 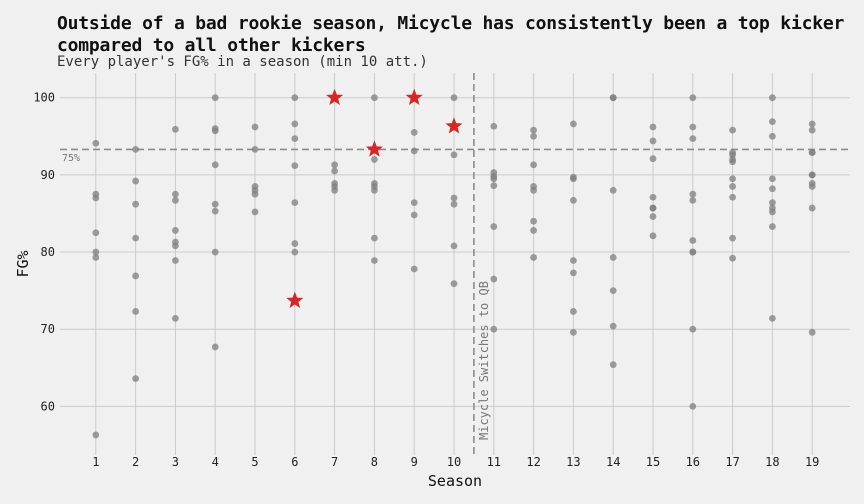 What do you see at coordinates (613, 462) in the screenshot?
I see `x-tick-label: 14` at bounding box center [613, 462].